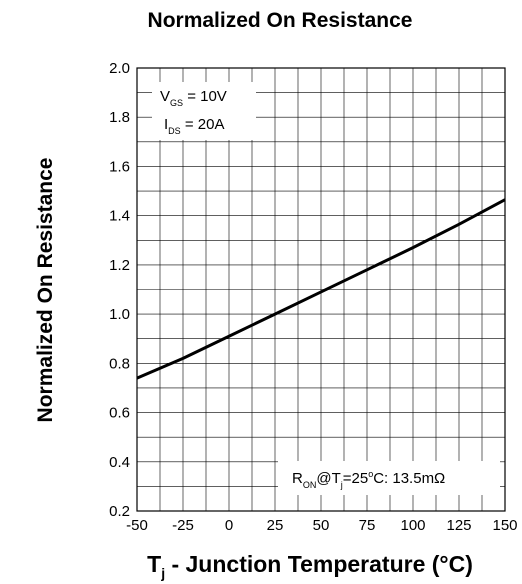 Image resolution: width=522 pixels, height=584 pixels. I want to click on x-axis-label: Tj - Junction Temperature (°C), so click(310, 566).